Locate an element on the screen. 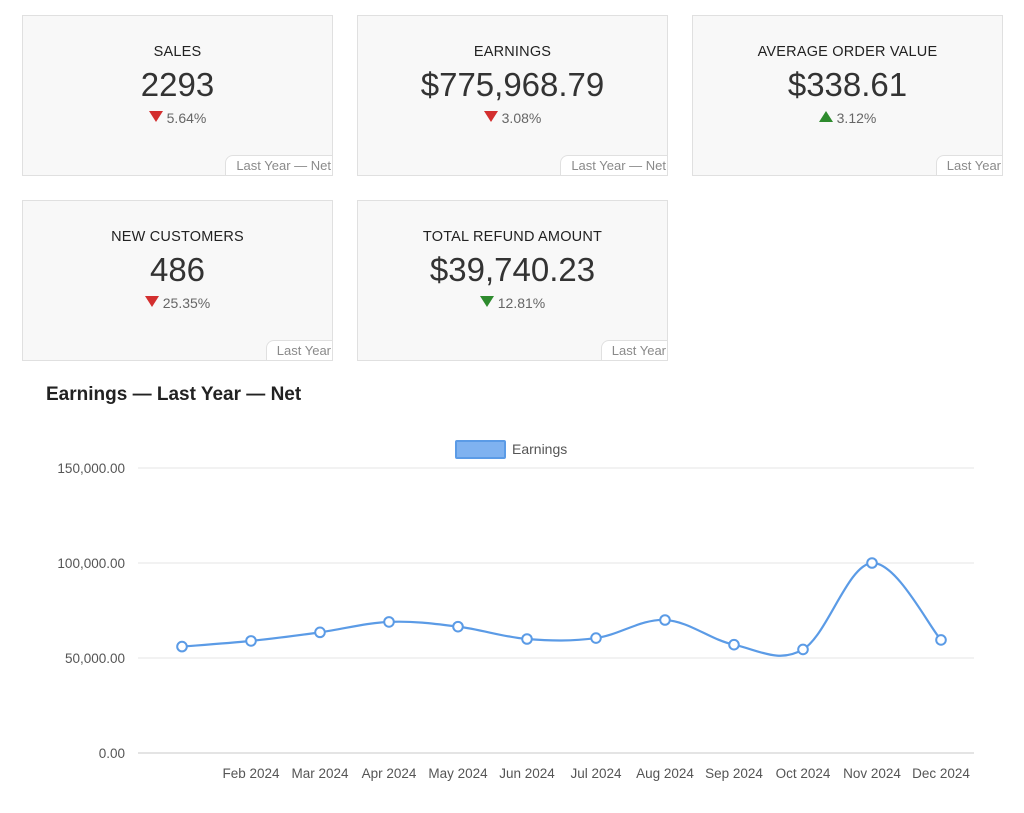 The image size is (1024, 813). kpi-value: 2293 is located at coordinates (177, 84).